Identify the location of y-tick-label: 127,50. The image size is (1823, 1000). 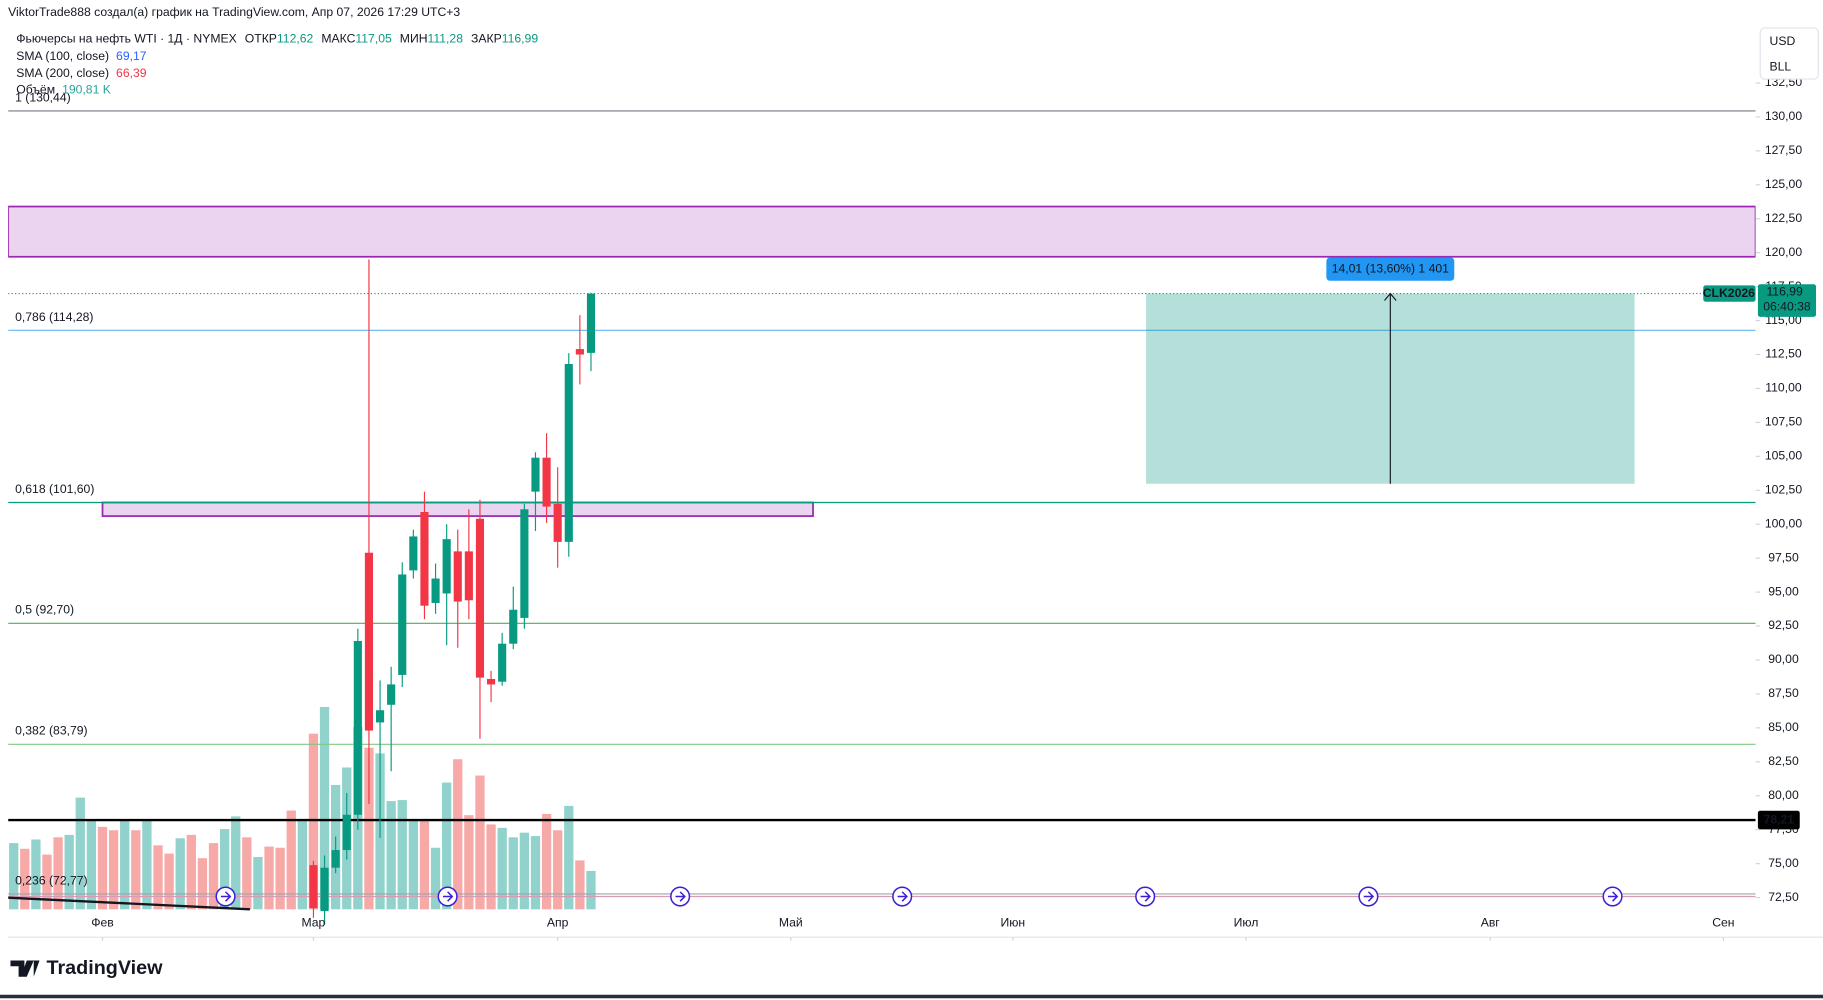
(1783, 150).